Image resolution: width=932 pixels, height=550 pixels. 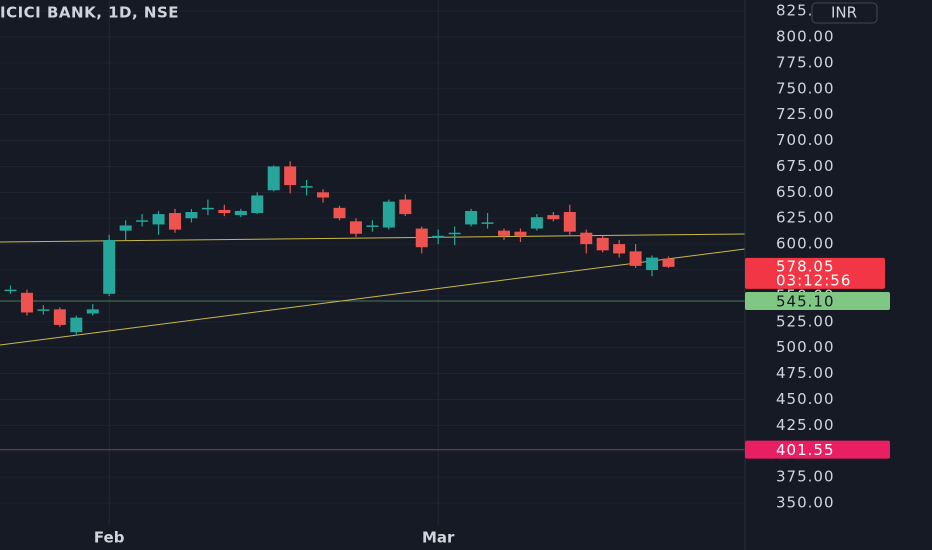 I want to click on currency: INR, so click(x=844, y=13).